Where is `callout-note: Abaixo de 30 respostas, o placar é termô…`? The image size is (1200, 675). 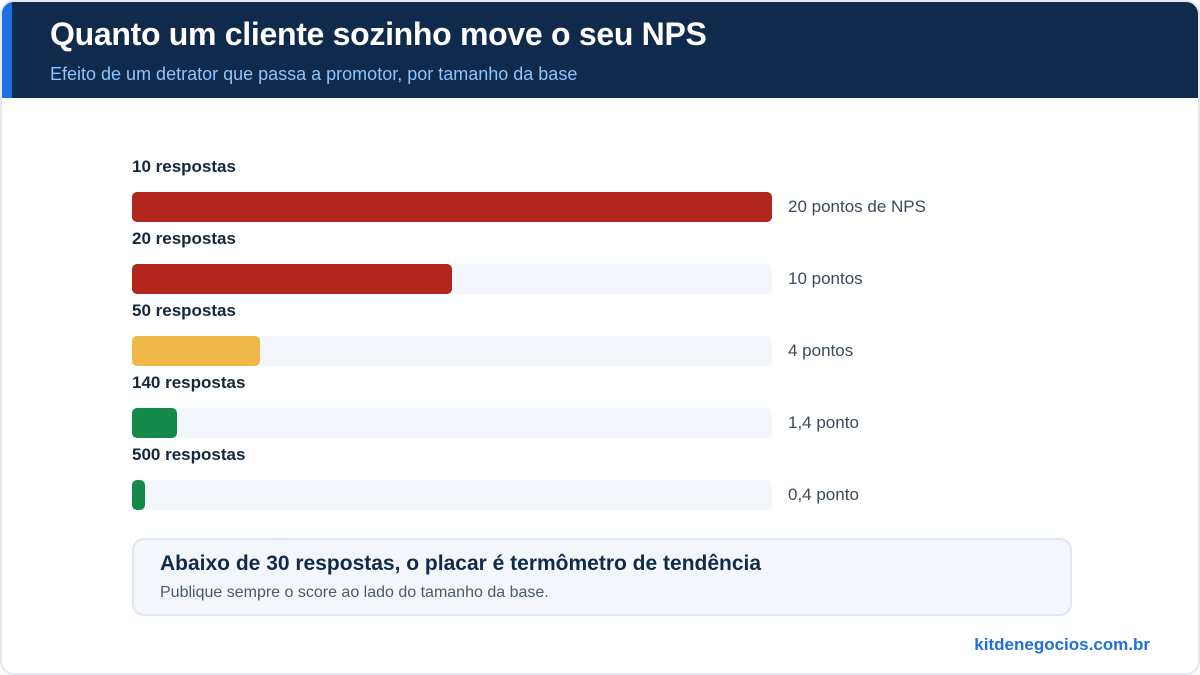 callout-note: Abaixo de 30 respostas, o placar é termô… is located at coordinates (602, 577).